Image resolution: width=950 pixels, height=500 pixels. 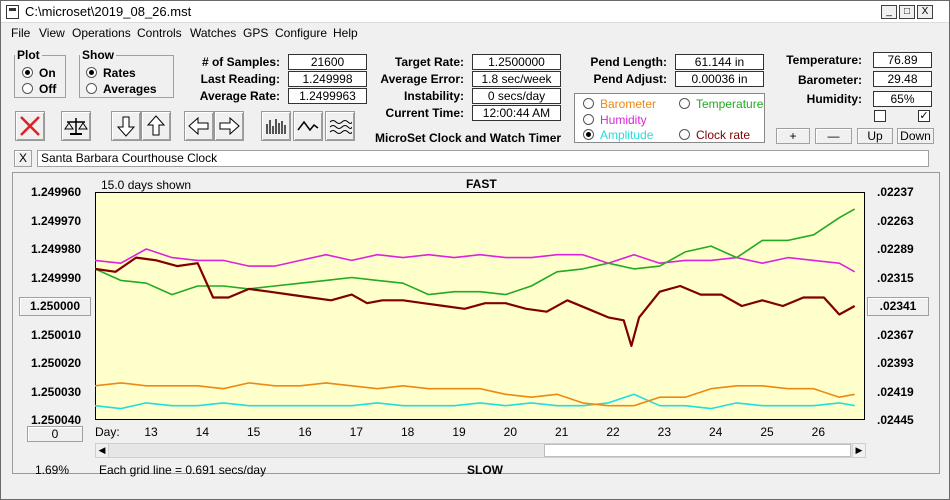 What do you see at coordinates (895, 192) in the screenshot?
I see `y-tick-right: .02237` at bounding box center [895, 192].